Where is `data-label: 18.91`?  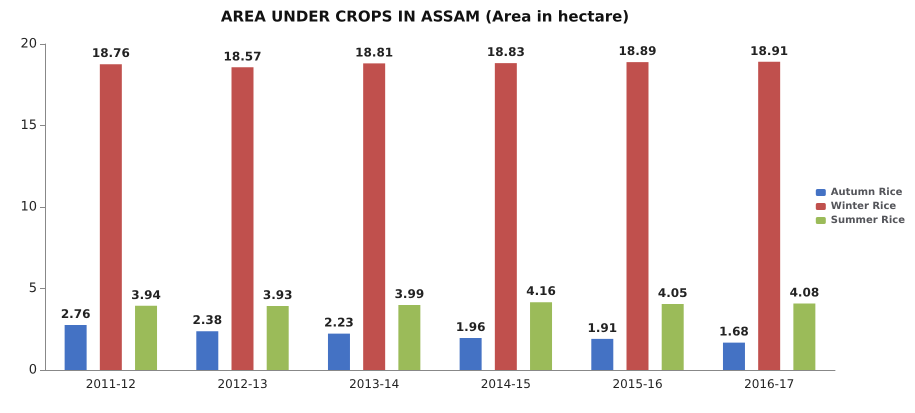 data-label: 18.91 is located at coordinates (769, 51).